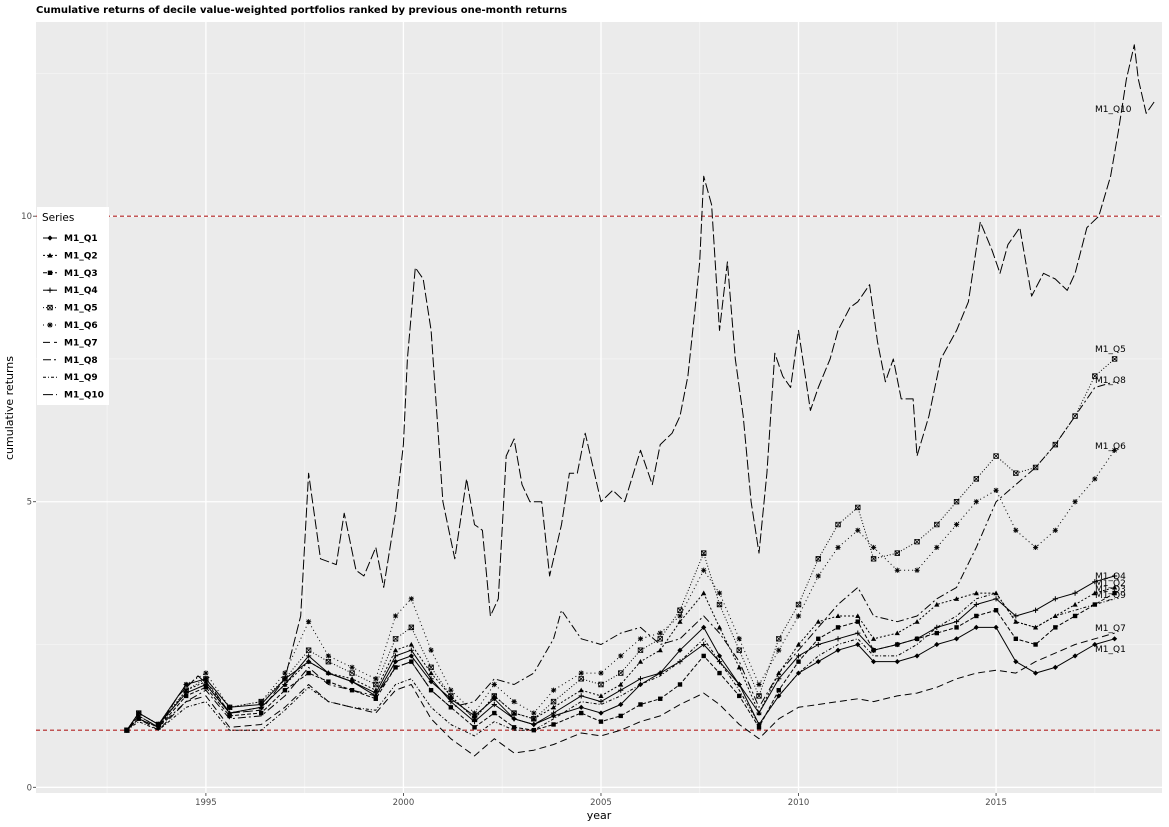  What do you see at coordinates (28, 502) in the screenshot?
I see `y-axis: 0 5 10` at bounding box center [28, 502].